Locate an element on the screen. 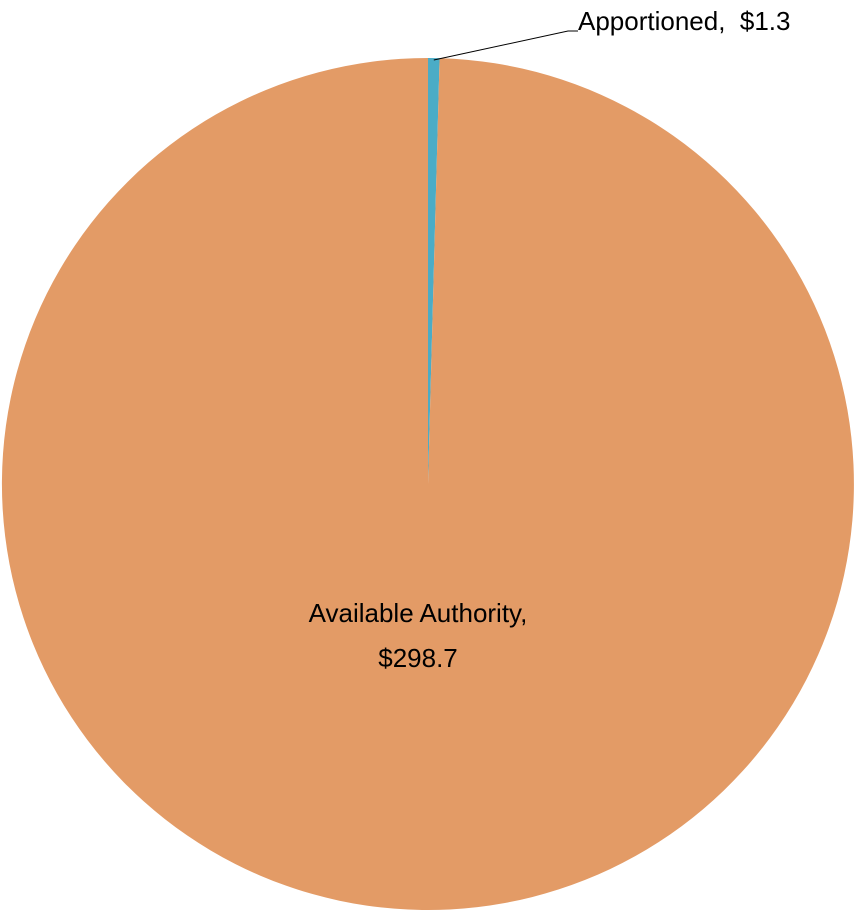  apportioned-leader-line is located at coordinates (506, 45).